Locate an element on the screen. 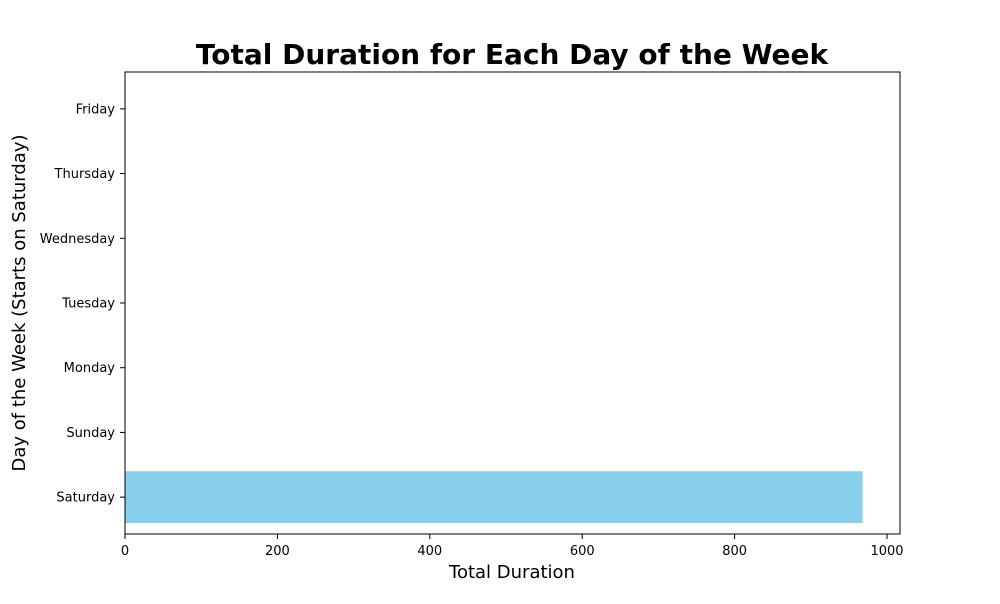  chart-title: Total Duration for Each Day of the Week is located at coordinates (513, 54).